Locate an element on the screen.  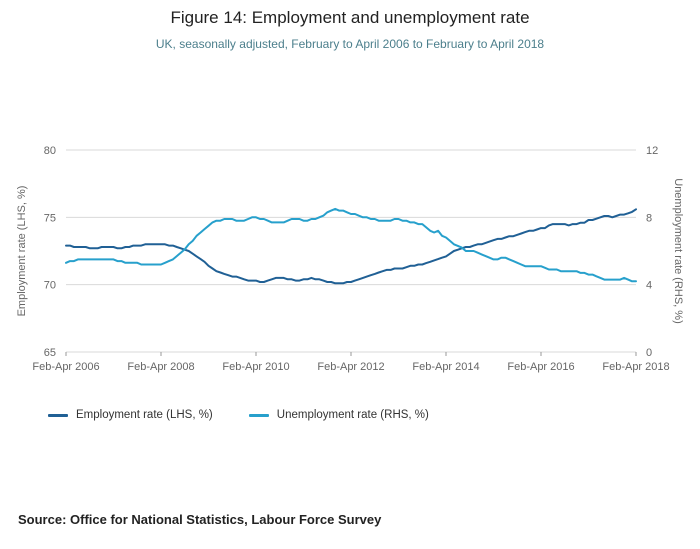
left-axis-title: Employment rate (LHS, %) is located at coordinates (22, 251).